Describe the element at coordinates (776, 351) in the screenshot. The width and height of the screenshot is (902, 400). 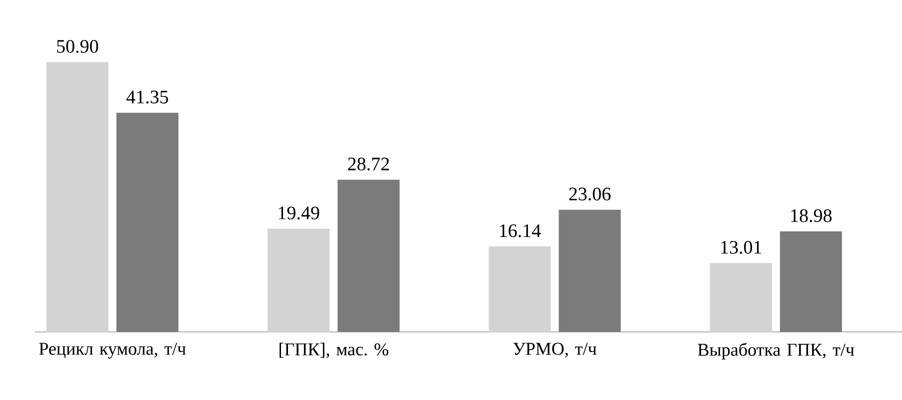
I see `x-tick-label: Выработка ГПК, т/ч` at that location.